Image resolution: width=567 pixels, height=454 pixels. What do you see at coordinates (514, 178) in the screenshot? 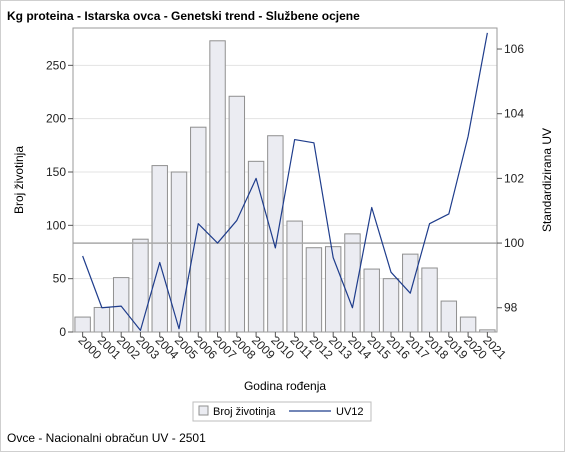
I see `y2-tick-label: 102` at bounding box center [514, 178].